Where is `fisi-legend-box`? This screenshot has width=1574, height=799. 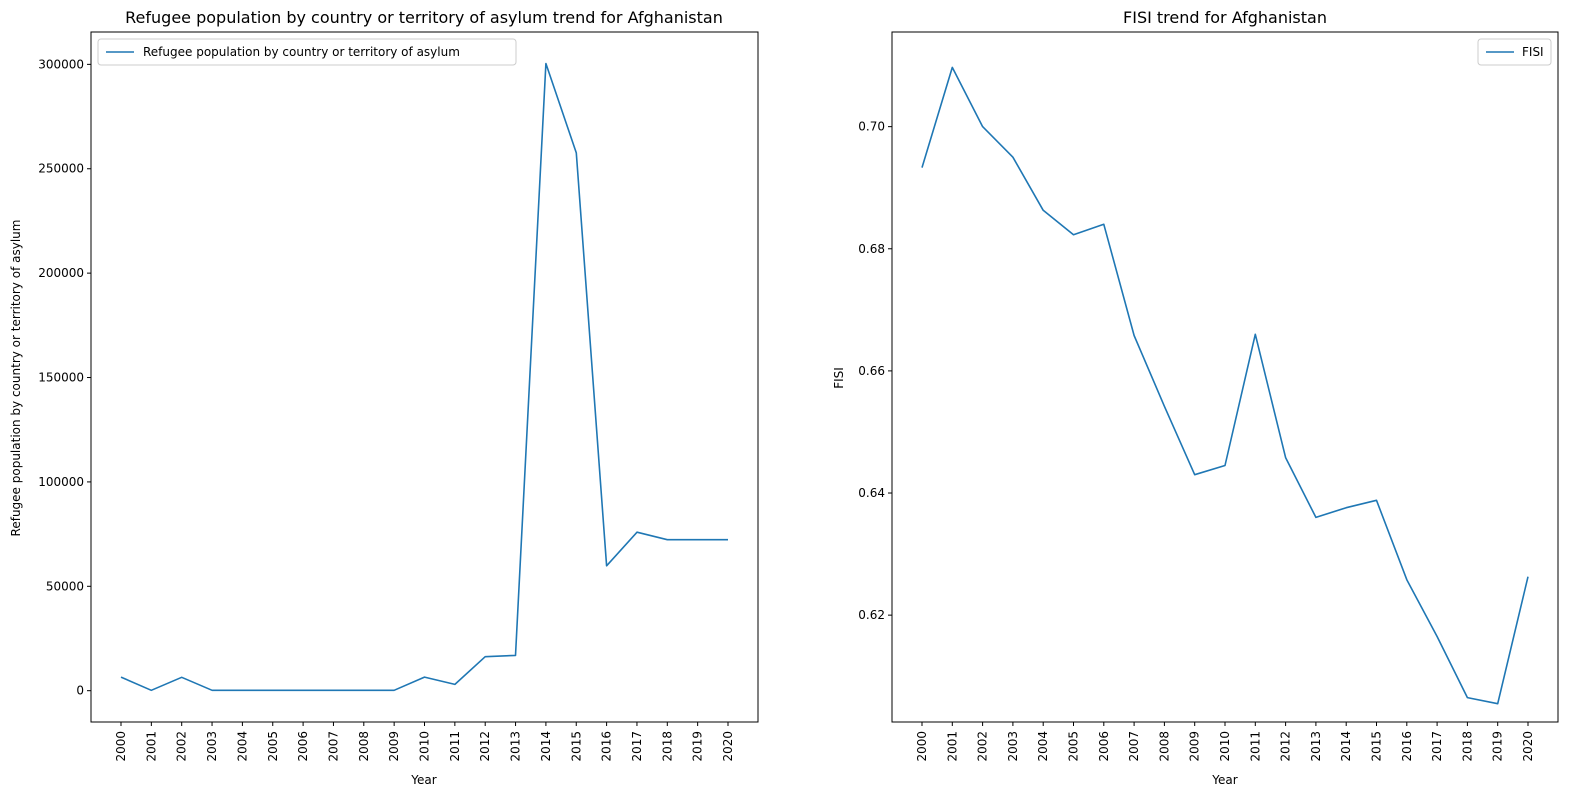 fisi-legend-box is located at coordinates (1514, 52).